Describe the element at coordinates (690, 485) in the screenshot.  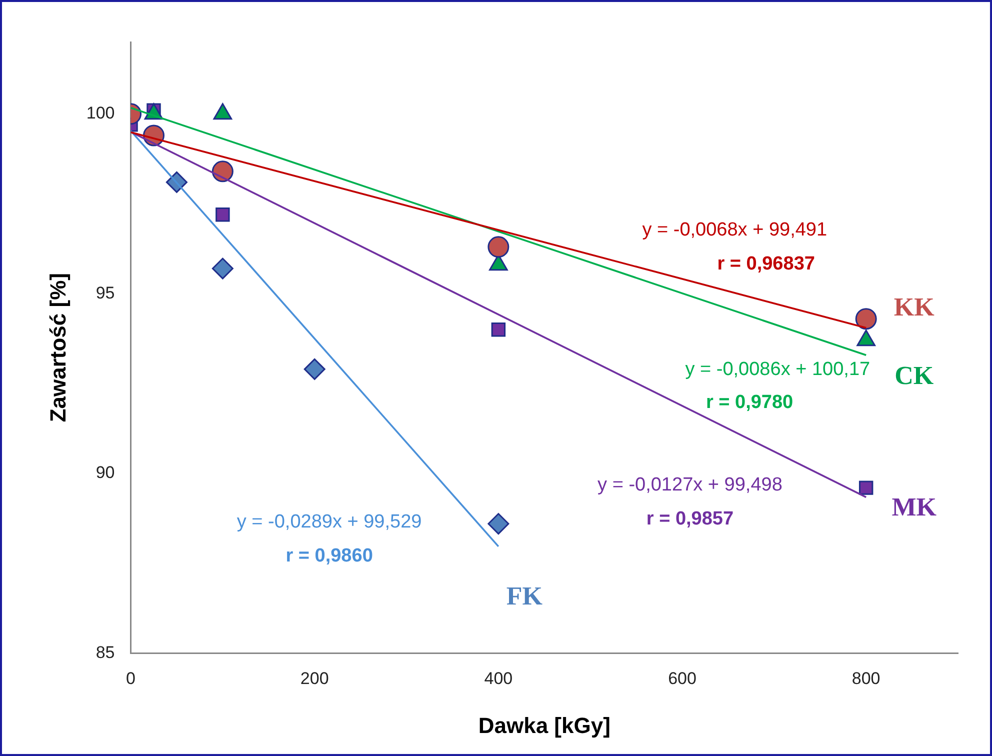
I see `annotation: y = -0,0127x + 99,498` at that location.